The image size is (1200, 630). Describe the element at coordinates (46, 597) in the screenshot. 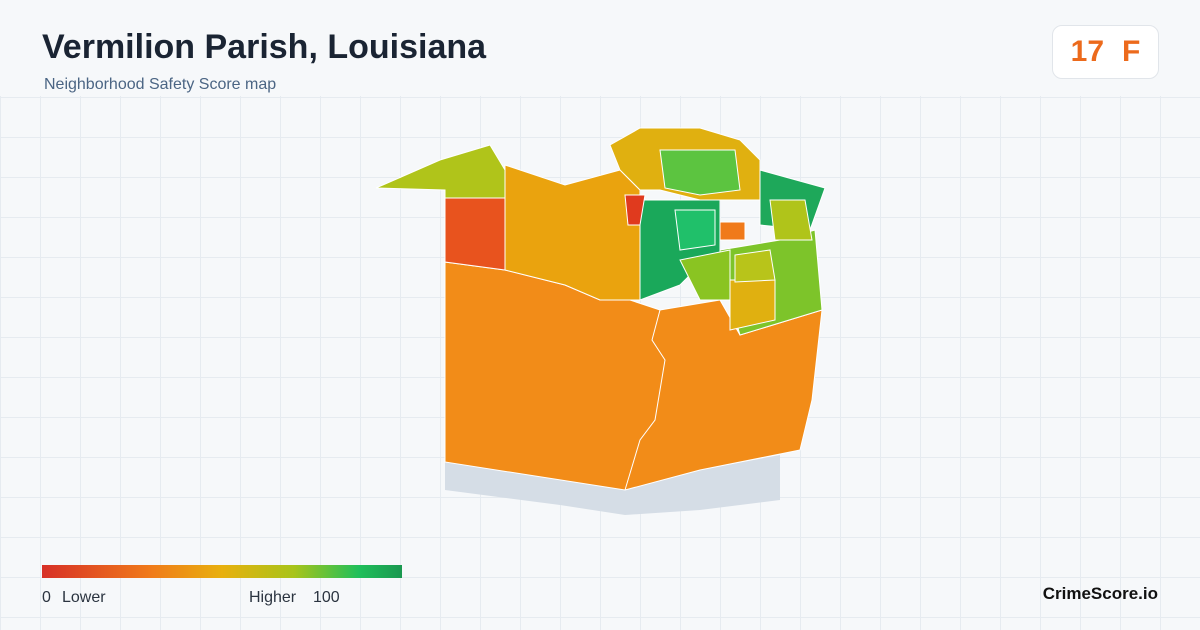

I see `legend-min: 0` at that location.